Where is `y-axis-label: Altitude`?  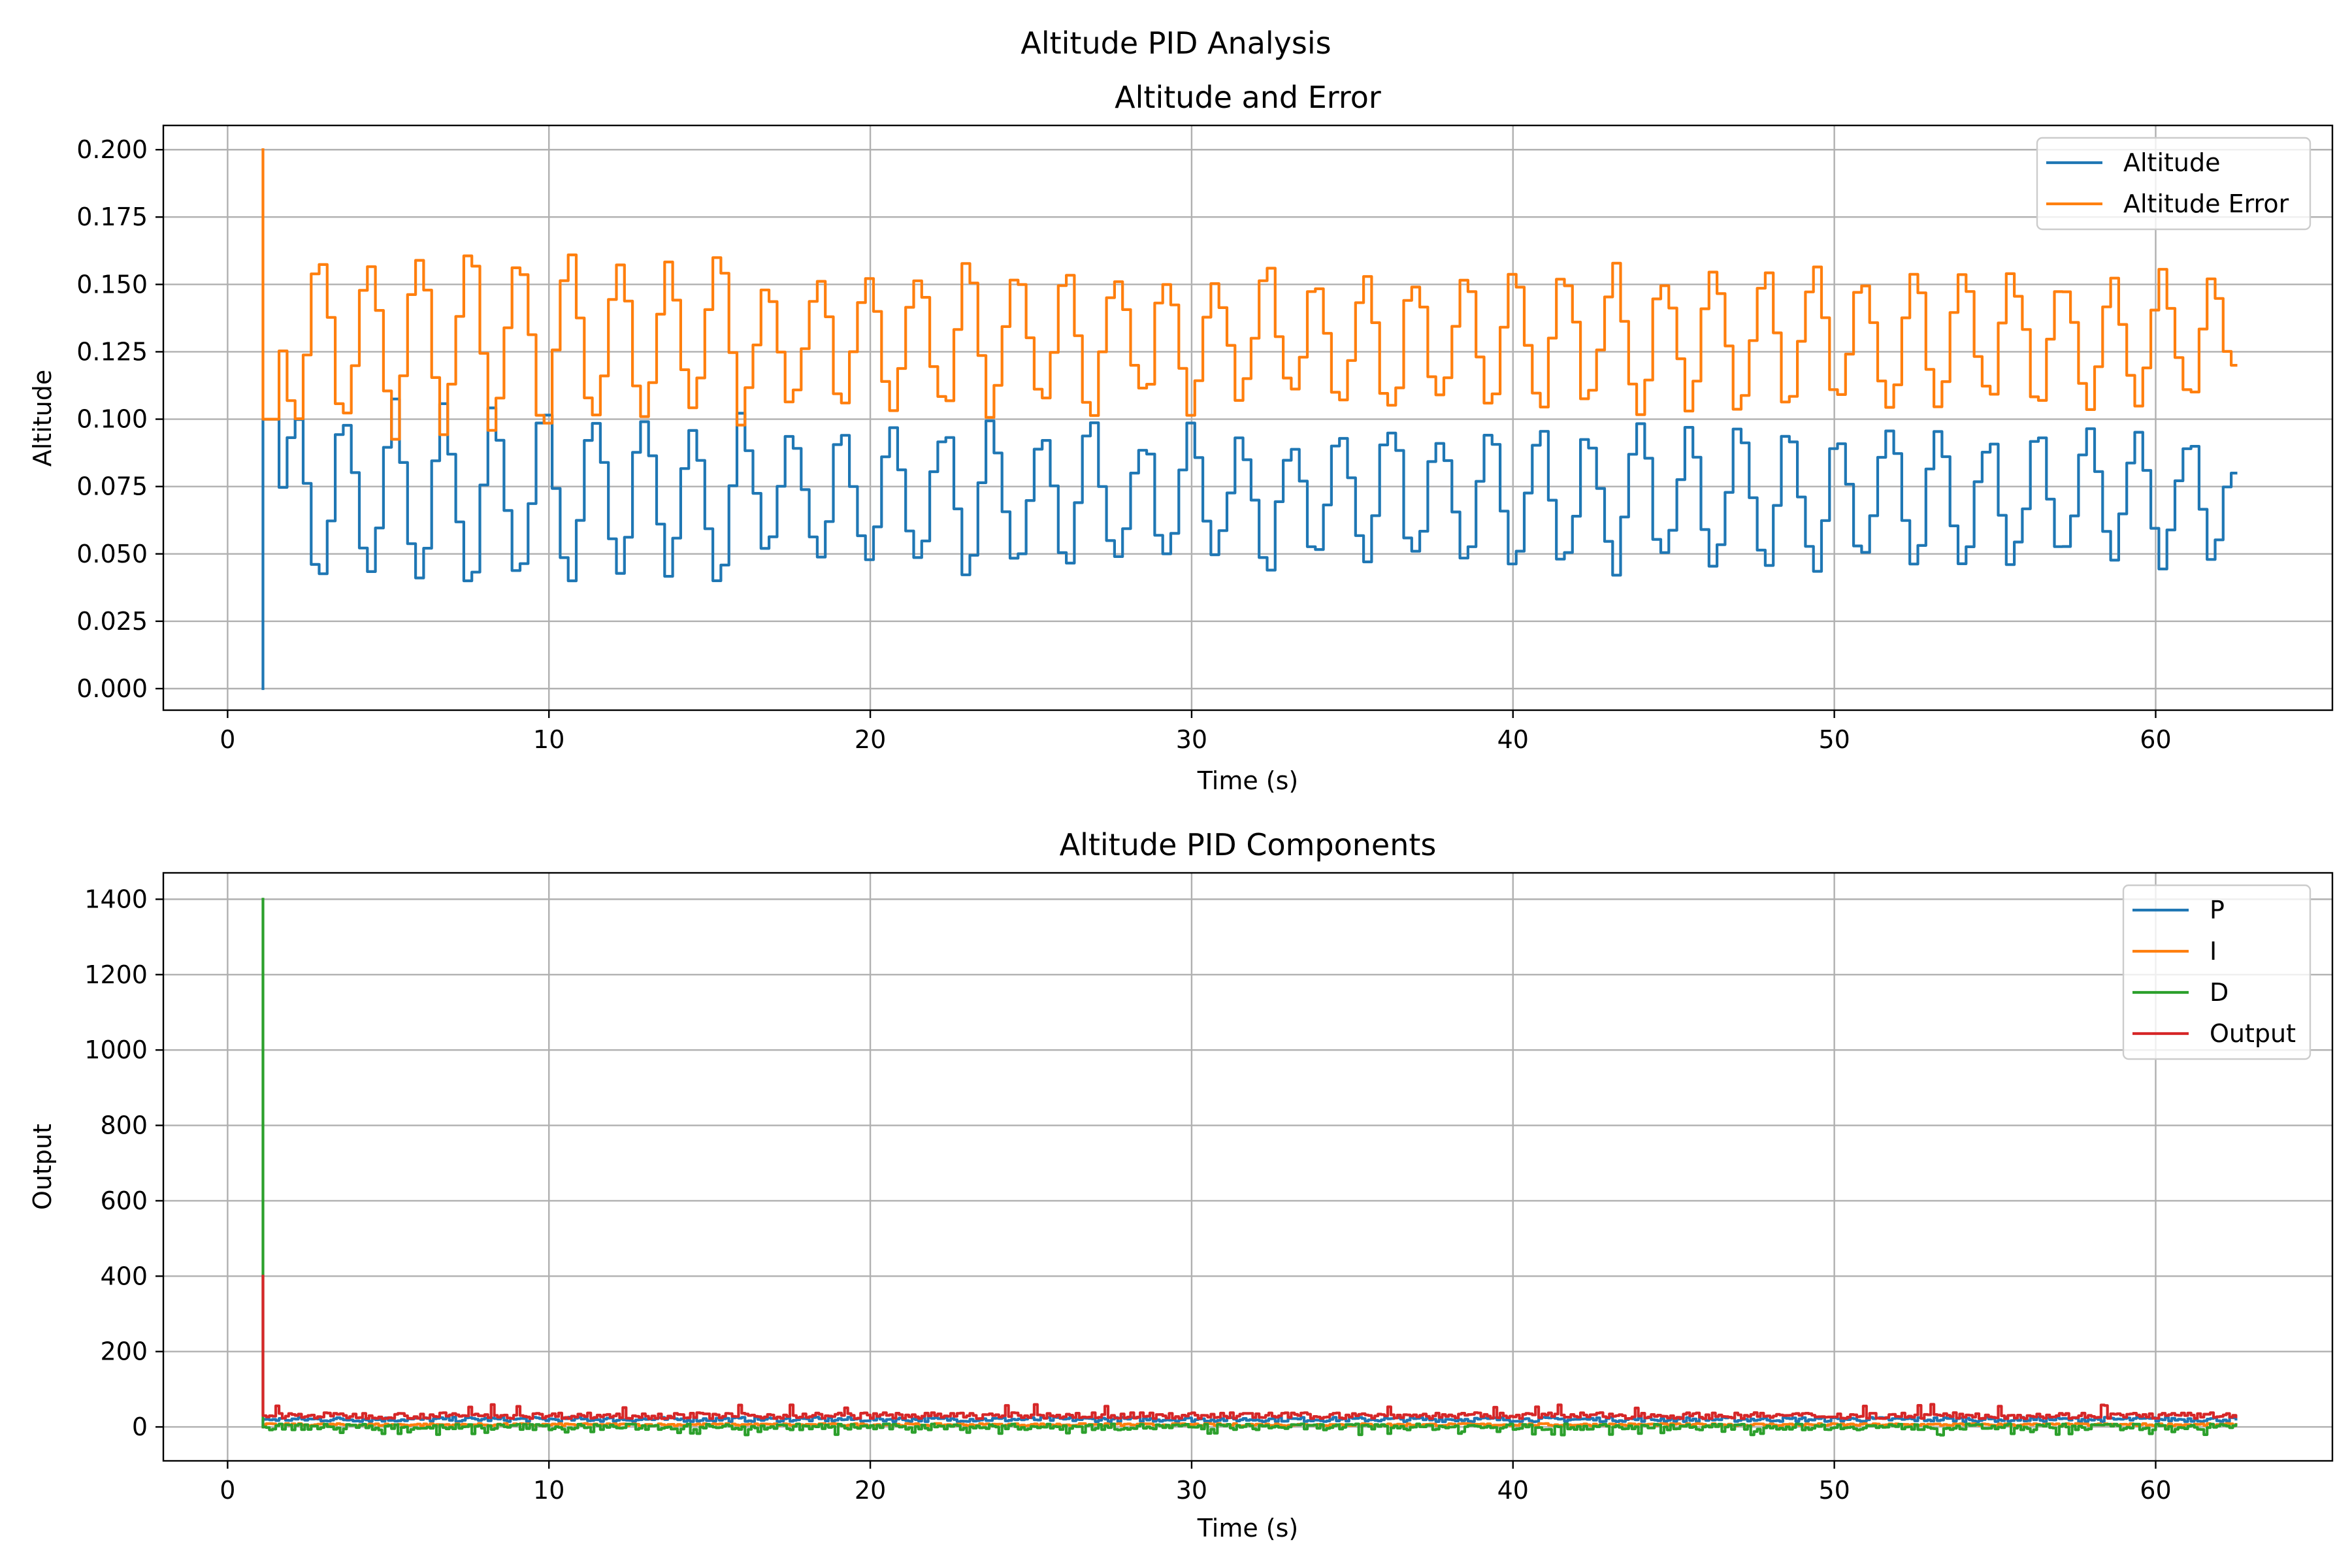
y-axis-label: Altitude is located at coordinates (42, 418).